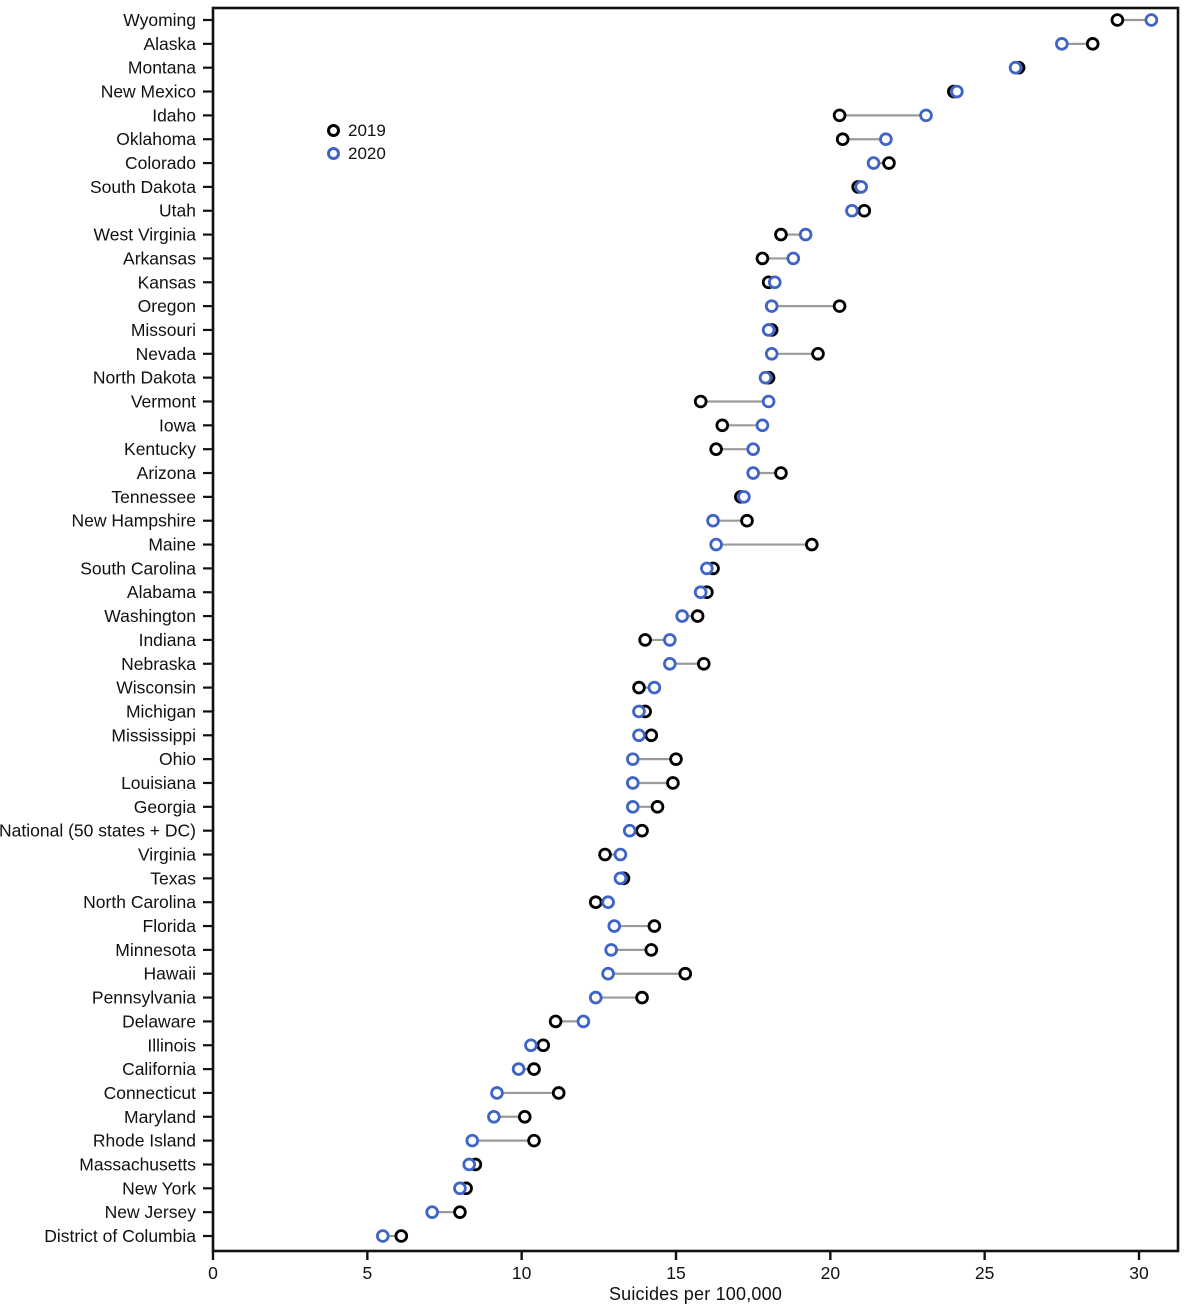  What do you see at coordinates (156, 139) in the screenshot?
I see `row-label: Oklahoma` at bounding box center [156, 139].